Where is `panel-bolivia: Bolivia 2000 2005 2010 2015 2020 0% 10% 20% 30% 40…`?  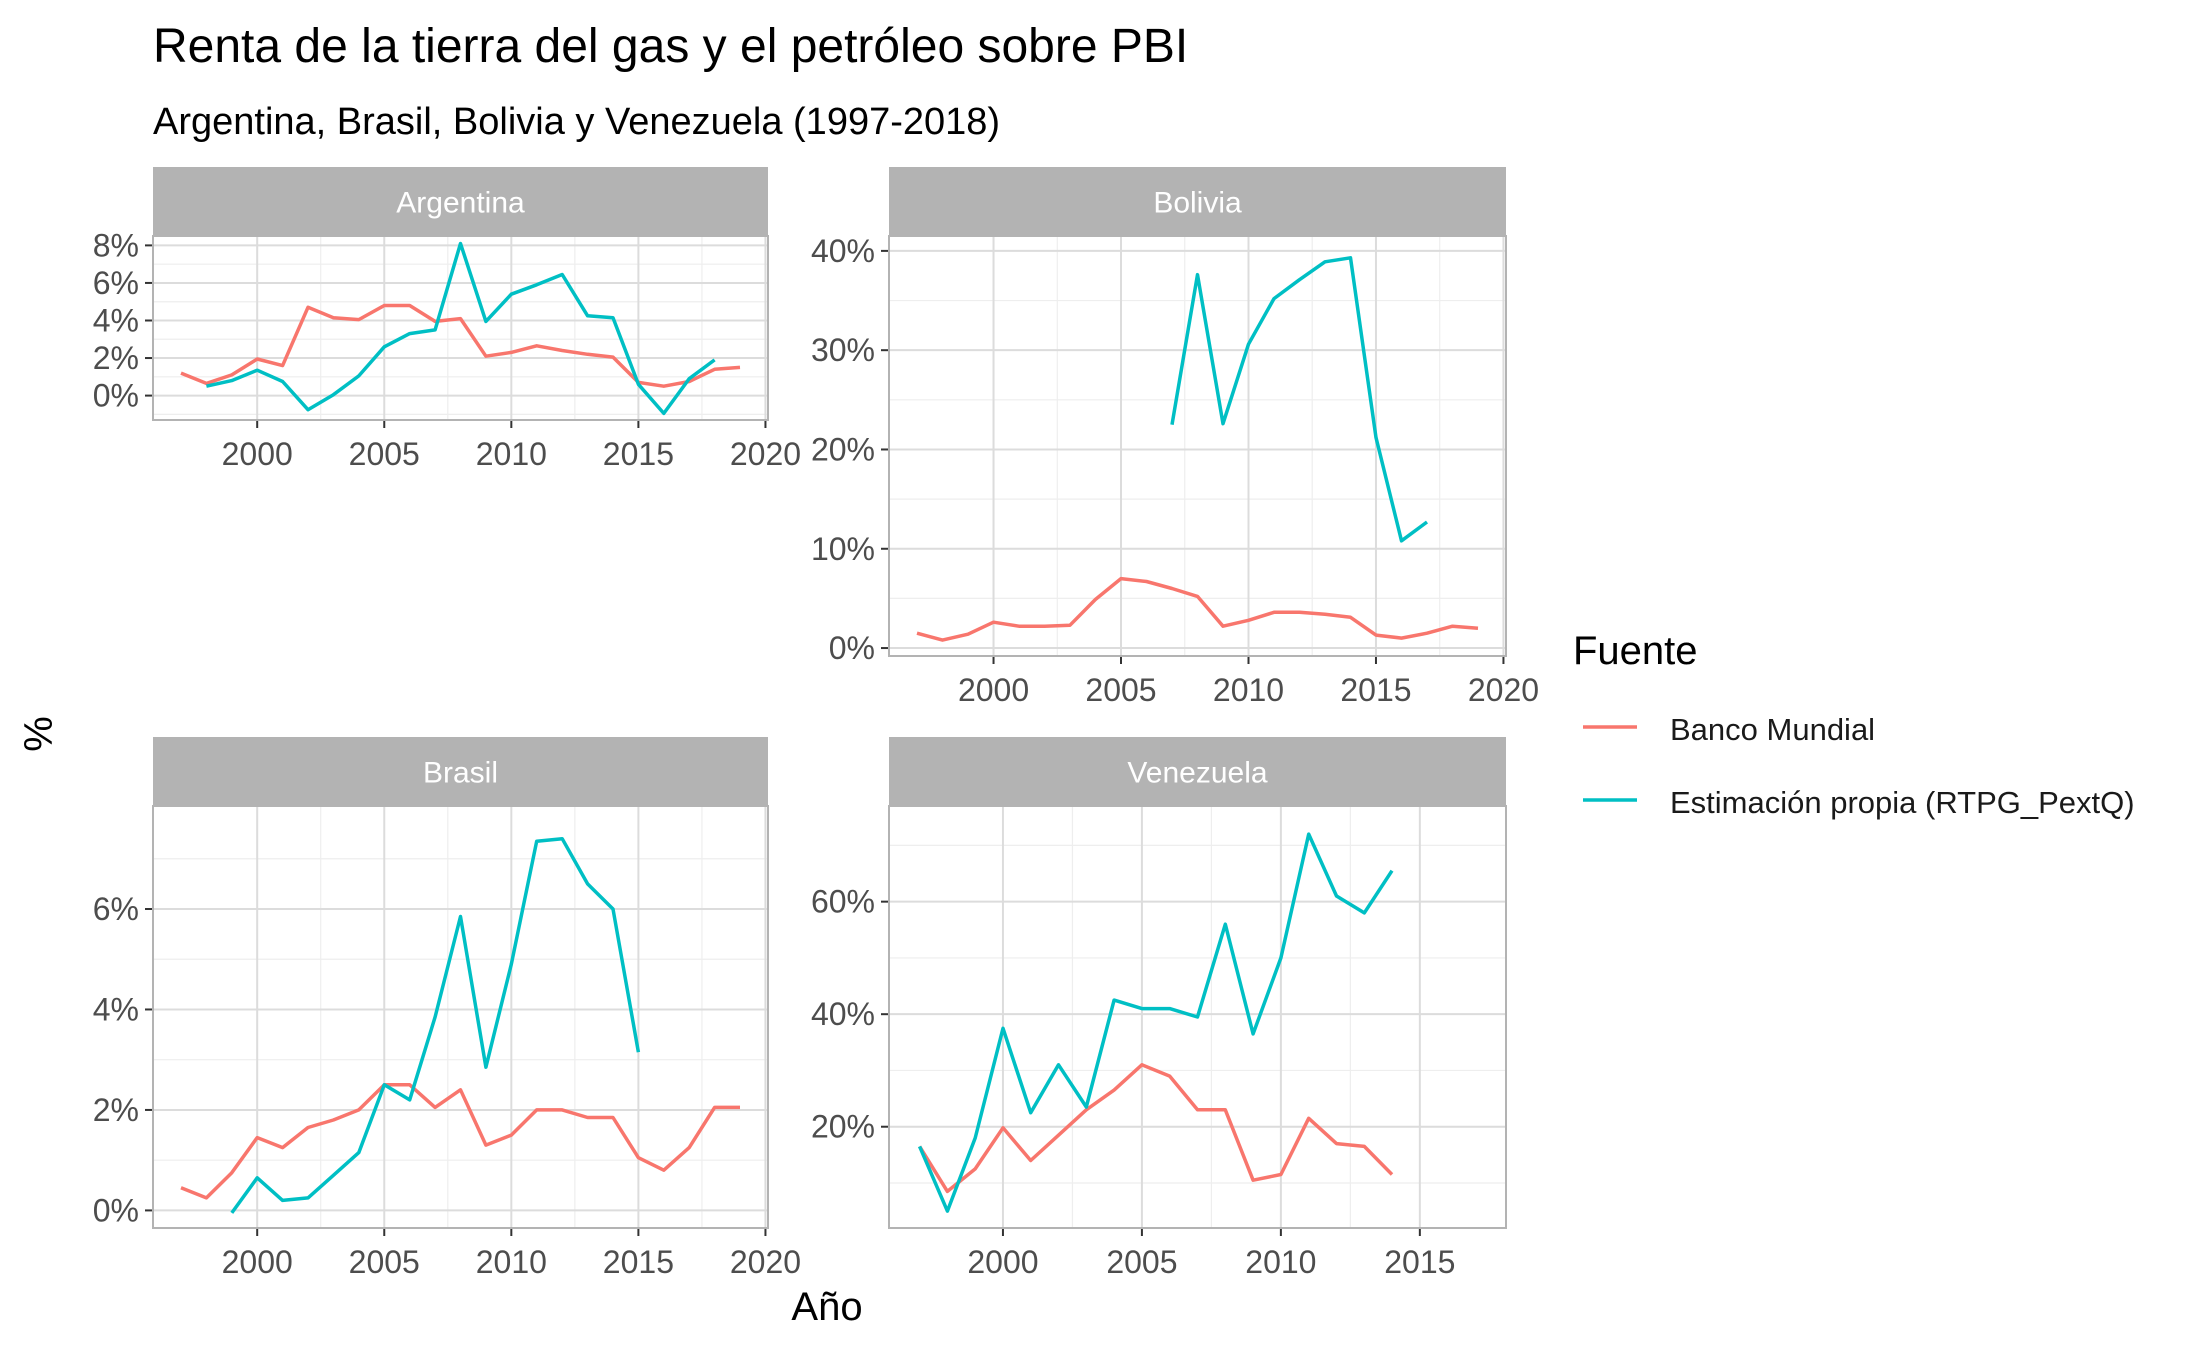 panel-bolivia: Bolivia 2000 2005 2010 2015 2020 0% 10% 20% 30% 40… is located at coordinates (1175, 437).